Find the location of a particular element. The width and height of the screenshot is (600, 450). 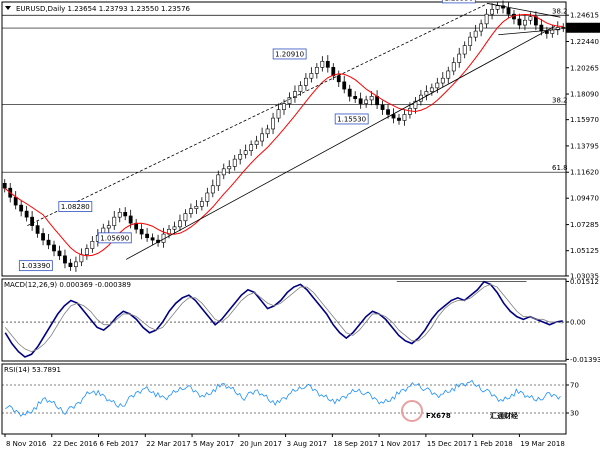

watermark-text: FX678 is located at coordinates (438, 416).